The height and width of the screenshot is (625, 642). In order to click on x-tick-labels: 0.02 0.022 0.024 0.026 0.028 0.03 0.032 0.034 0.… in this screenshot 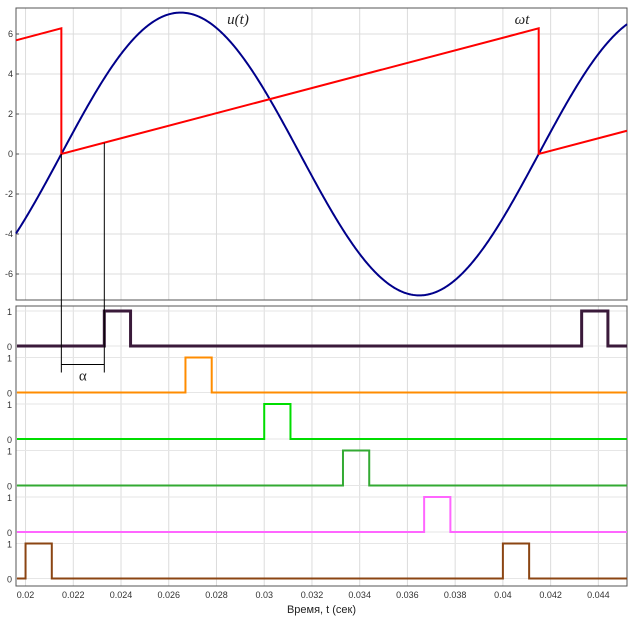, I will do `click(313, 595)`.